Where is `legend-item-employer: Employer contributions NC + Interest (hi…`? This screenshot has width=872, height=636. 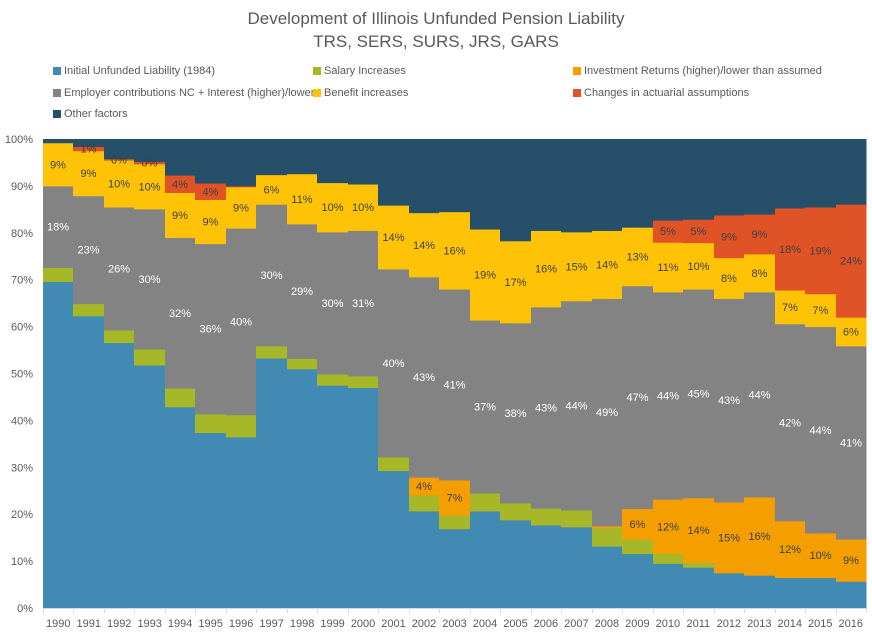
legend-item-employer: Employer contributions NC + Interest (hi… is located at coordinates (183, 93).